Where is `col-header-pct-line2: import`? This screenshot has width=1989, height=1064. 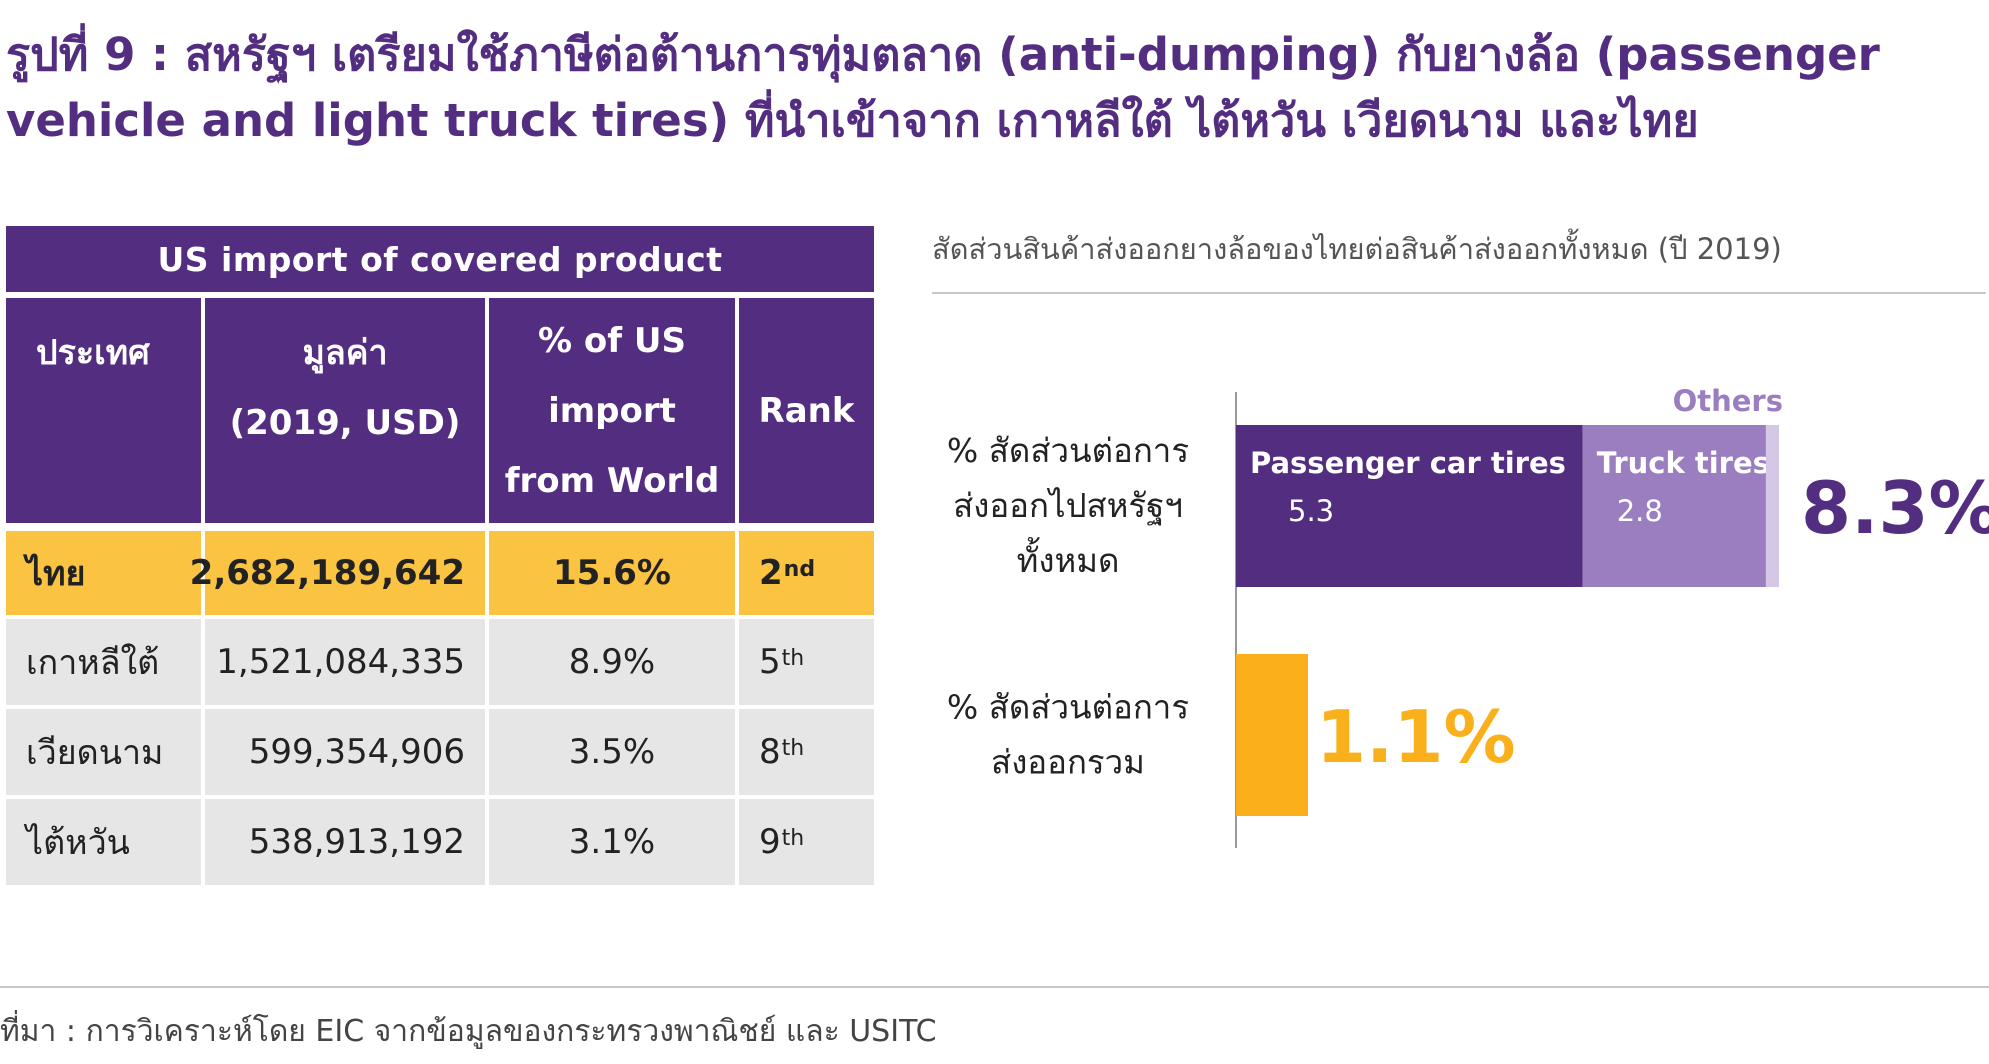 col-header-pct-line2: import is located at coordinates (612, 410).